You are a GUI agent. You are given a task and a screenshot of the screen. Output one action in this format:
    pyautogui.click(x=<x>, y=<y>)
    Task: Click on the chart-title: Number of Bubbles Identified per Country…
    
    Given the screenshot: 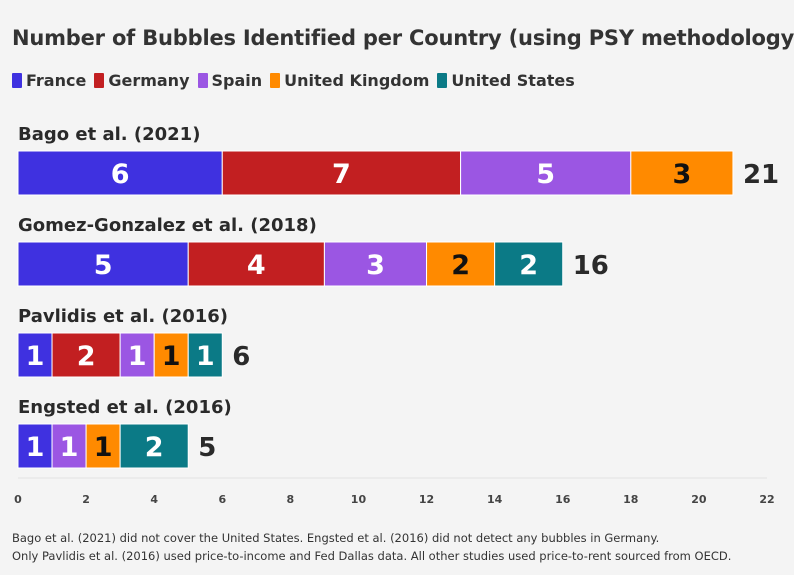 What is the action you would take?
    pyautogui.click(x=403, y=38)
    